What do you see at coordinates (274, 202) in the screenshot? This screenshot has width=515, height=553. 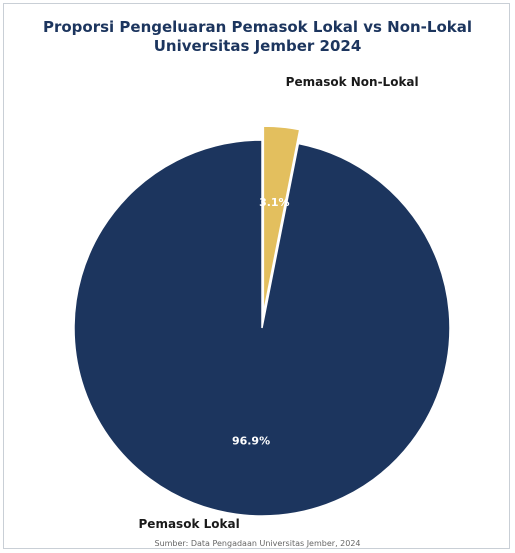 I see `pie-slice-1-percent-label: 3.1%` at bounding box center [274, 202].